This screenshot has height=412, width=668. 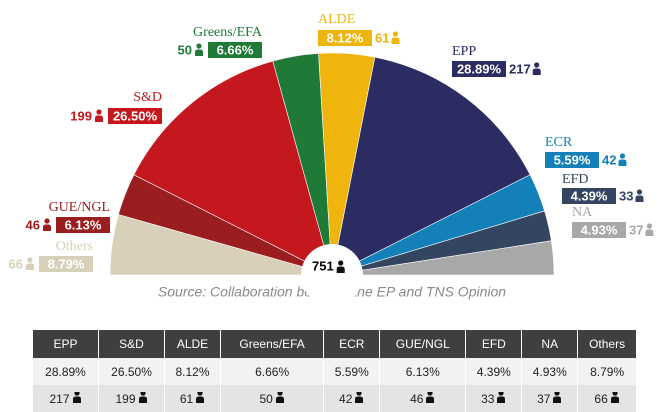 I want to click on seat-count: 217, so click(x=59, y=398).